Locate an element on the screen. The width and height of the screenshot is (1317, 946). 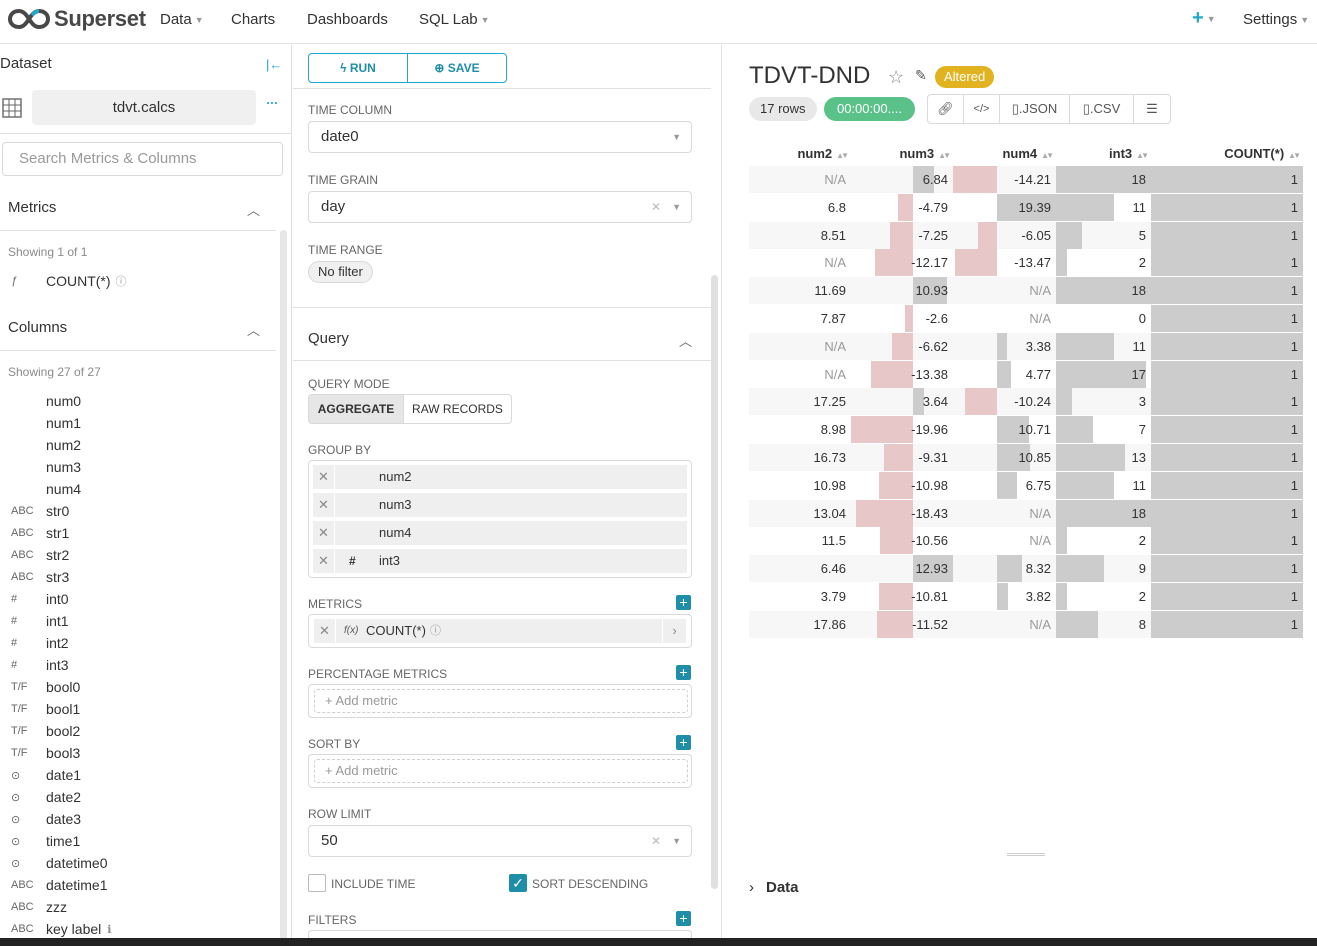
save-button: ⊕ SAVE is located at coordinates (457, 68).